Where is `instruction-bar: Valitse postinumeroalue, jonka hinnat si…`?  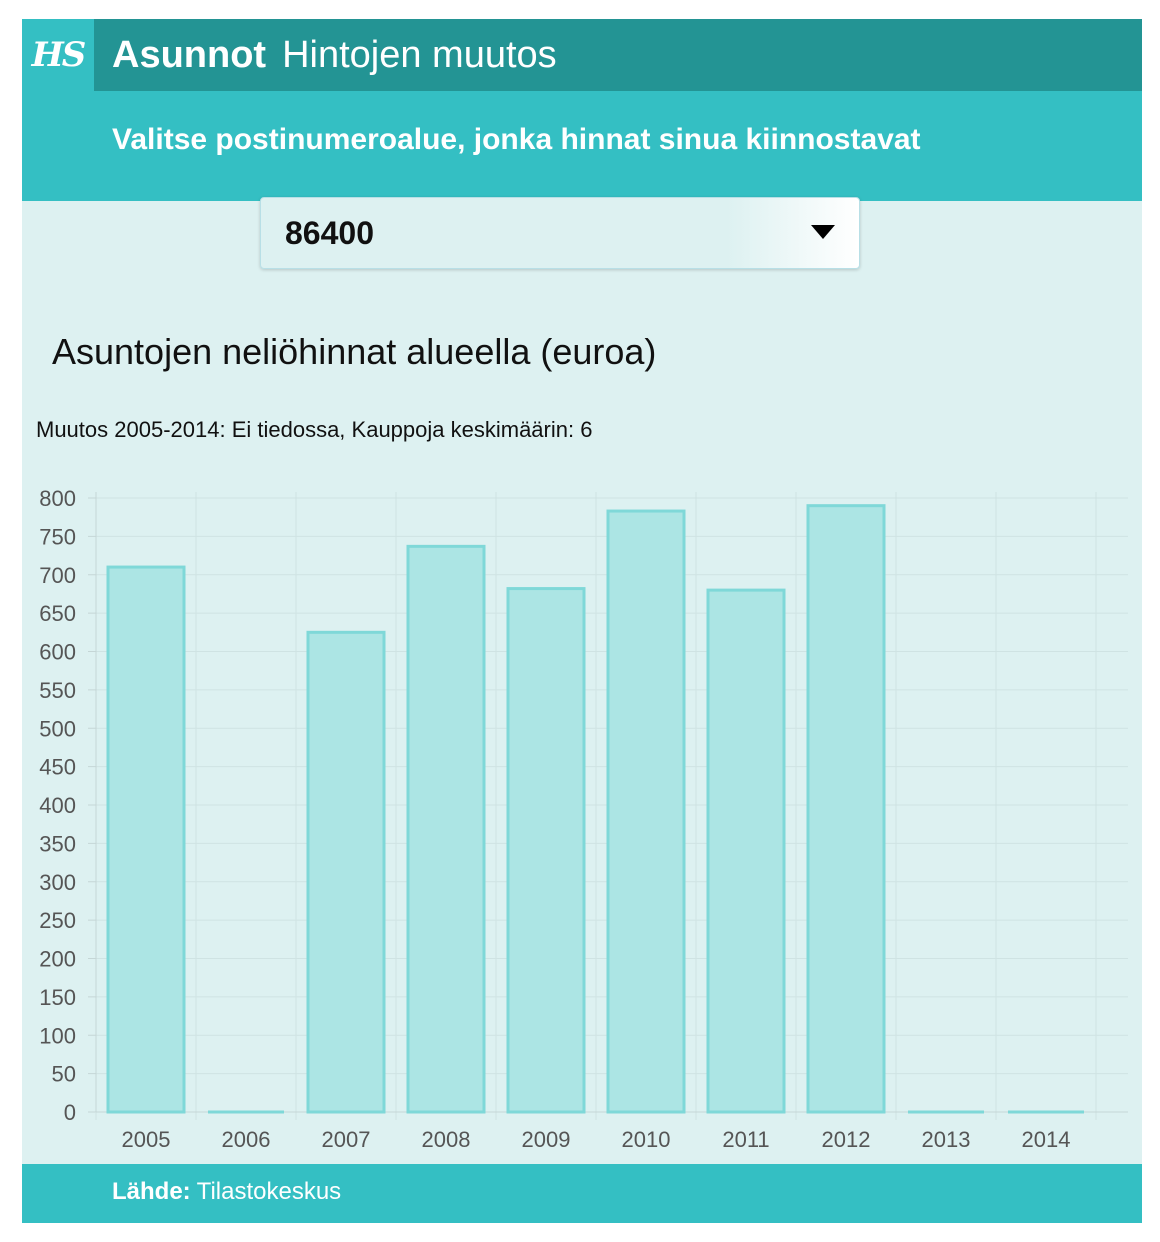 instruction-bar: Valitse postinumeroalue, jonka hinnat si… is located at coordinates (582, 146).